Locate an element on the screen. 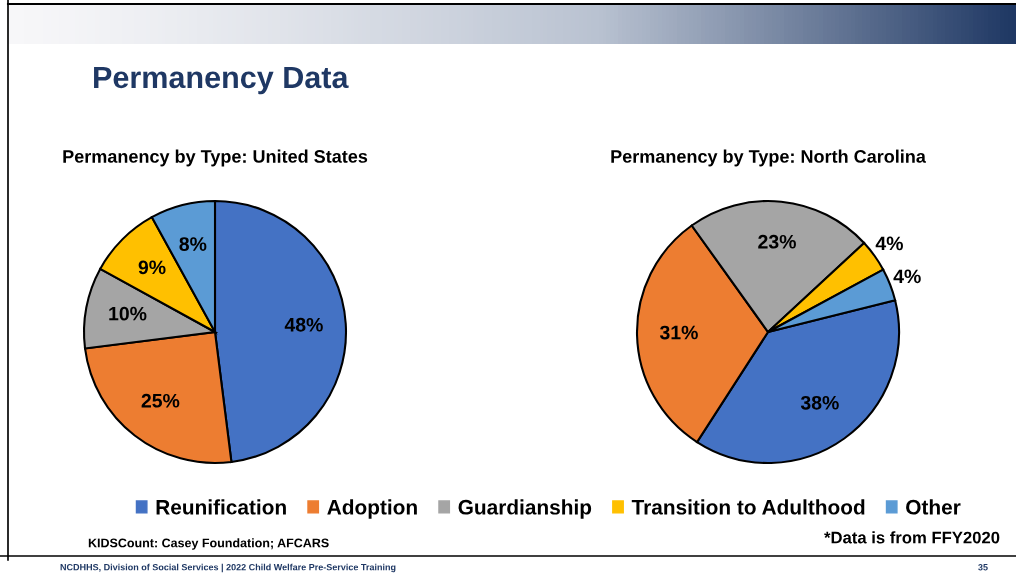 This screenshot has width=1016, height=575. text: Permanency Data is located at coordinates (221, 80).